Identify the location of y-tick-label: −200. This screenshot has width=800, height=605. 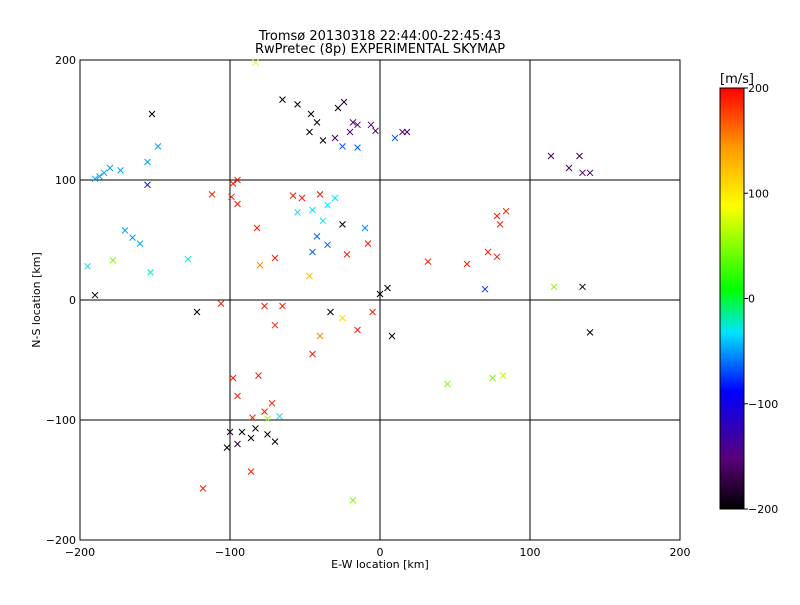
(61, 540).